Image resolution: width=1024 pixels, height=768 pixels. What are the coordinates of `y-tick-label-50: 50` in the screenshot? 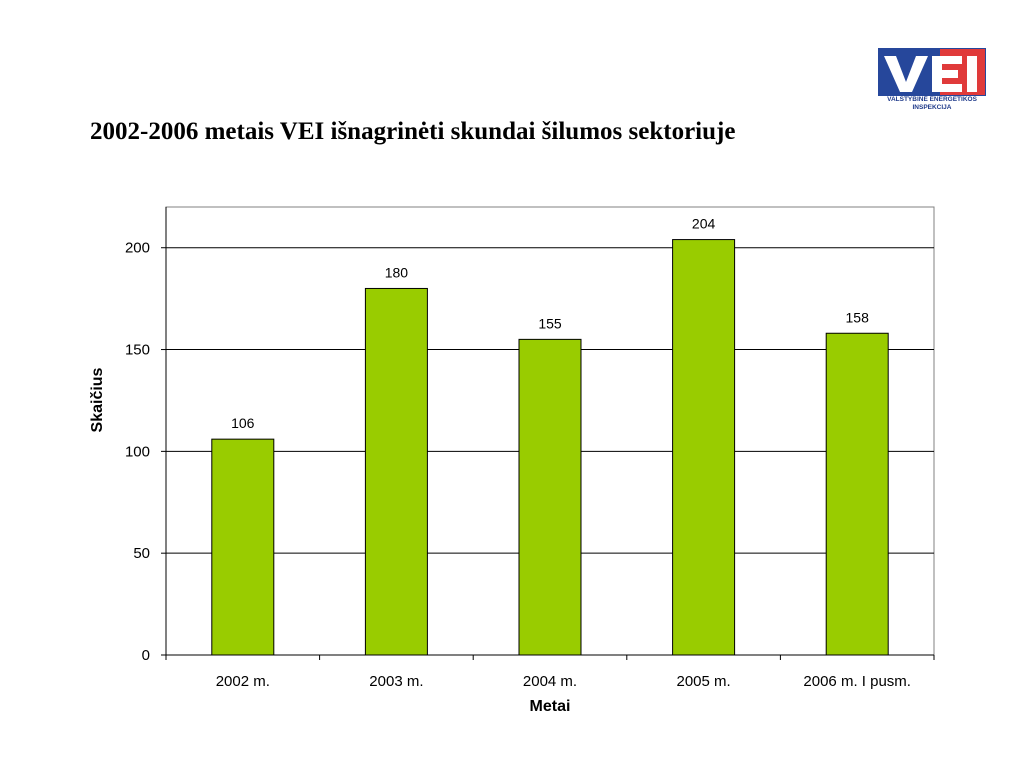 It's located at (141, 553).